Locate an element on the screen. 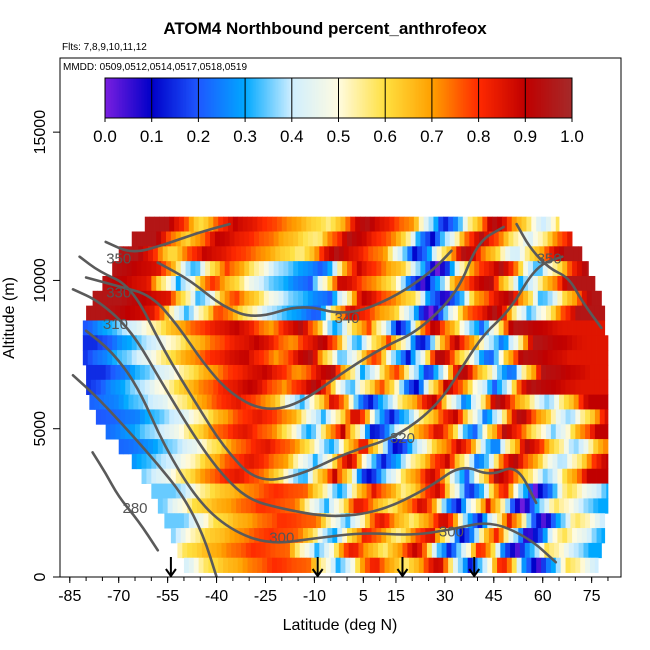 The image size is (650, 650). contour-line is located at coordinates (125, 501).